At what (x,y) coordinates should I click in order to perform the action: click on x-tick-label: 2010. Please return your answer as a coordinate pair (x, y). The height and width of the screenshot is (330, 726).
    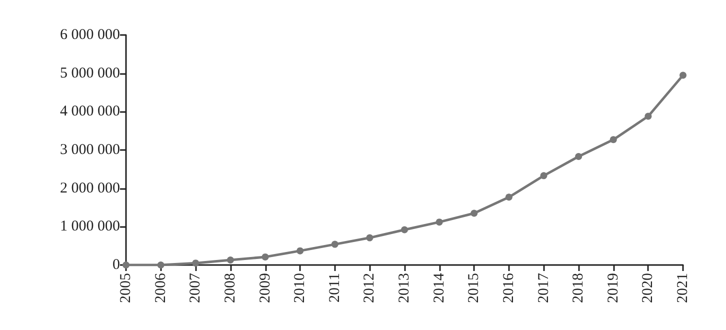
    Looking at the image, I should click on (300, 288).